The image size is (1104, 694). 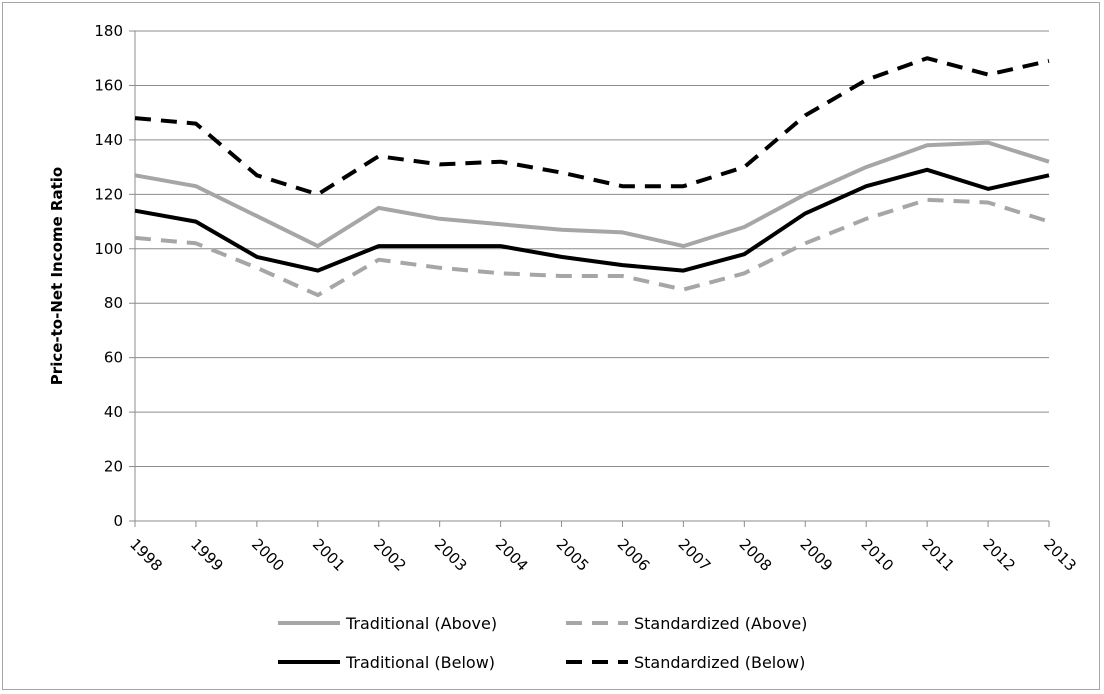 I want to click on x-tick-label: 2002, so click(x=390, y=555).